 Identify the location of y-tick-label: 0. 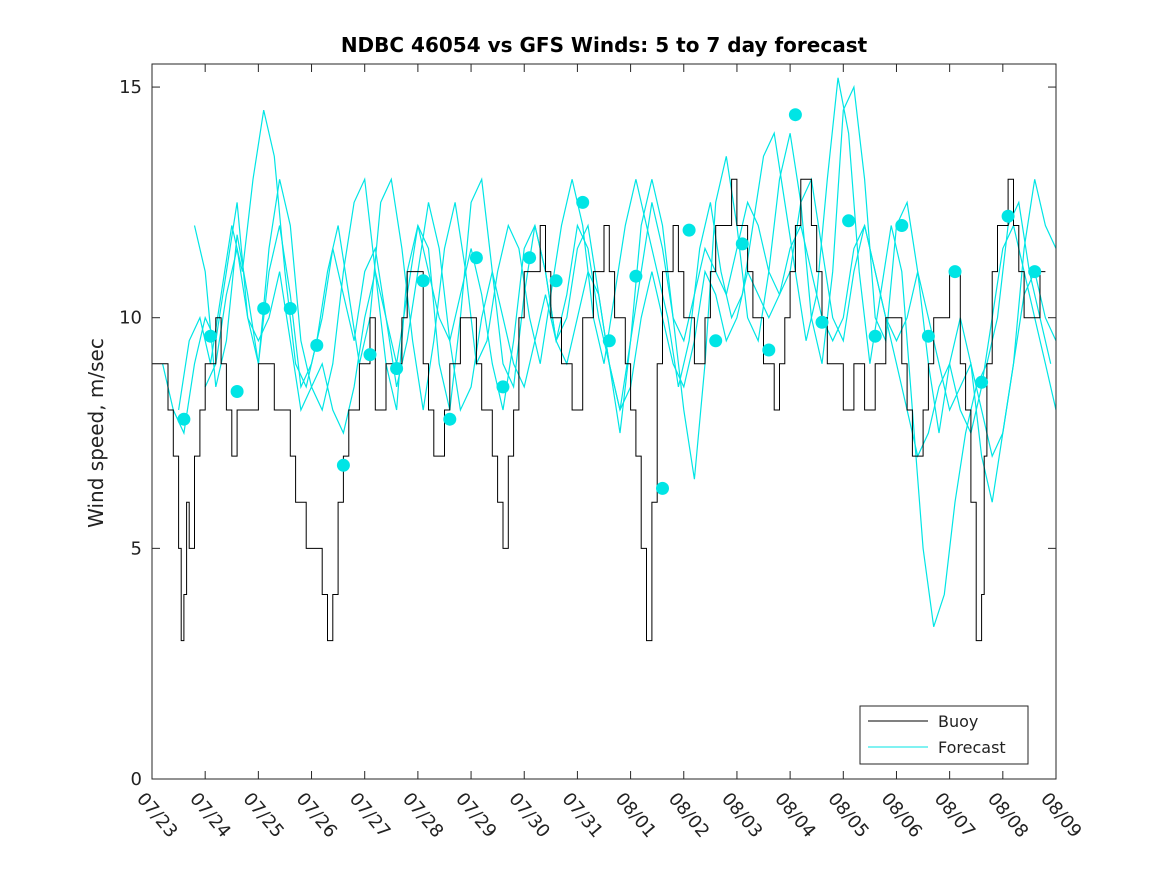
(136, 779).